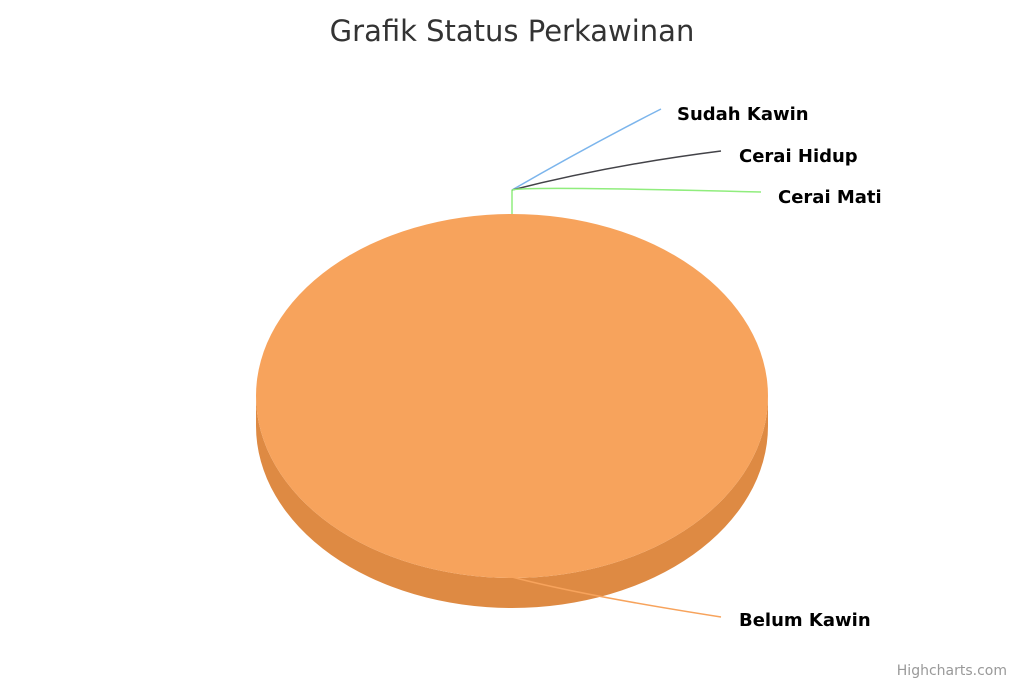 This screenshot has height=683, width=1024. I want to click on data-label-belum-kawin: Belum Kawin, so click(805, 620).